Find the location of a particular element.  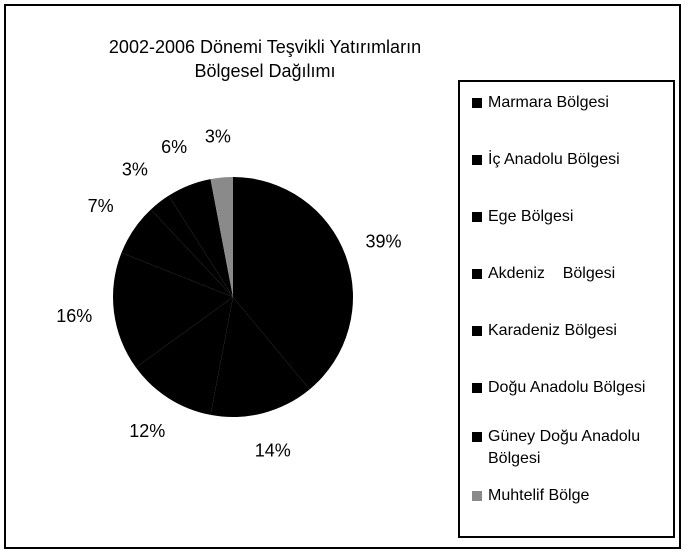

legend-item: Ege Bölgesi is located at coordinates (572, 217).